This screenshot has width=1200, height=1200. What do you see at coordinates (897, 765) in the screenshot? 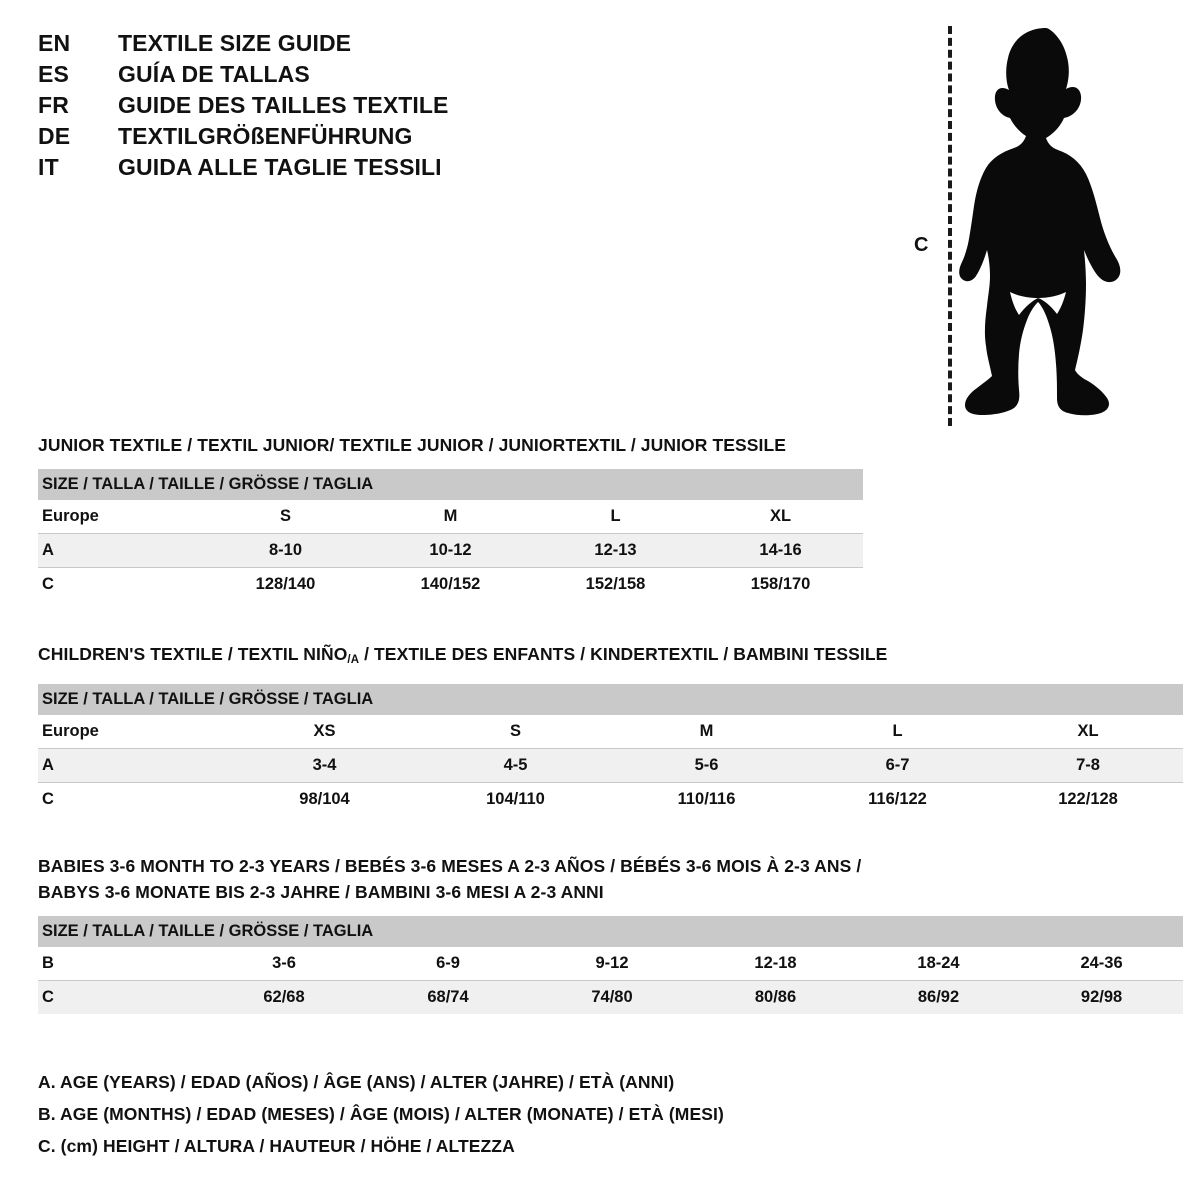
I see `cell-age: 6-7` at bounding box center [897, 765].